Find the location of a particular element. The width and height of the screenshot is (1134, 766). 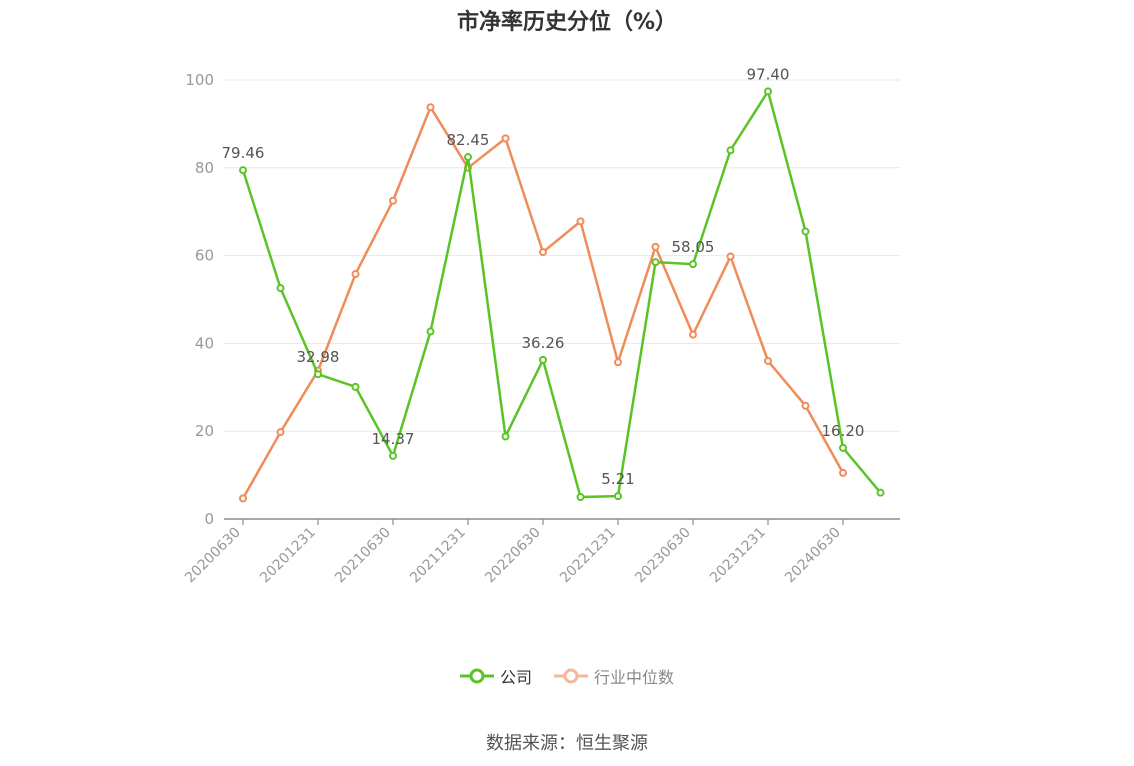

data-label: 97.40 is located at coordinates (768, 74).